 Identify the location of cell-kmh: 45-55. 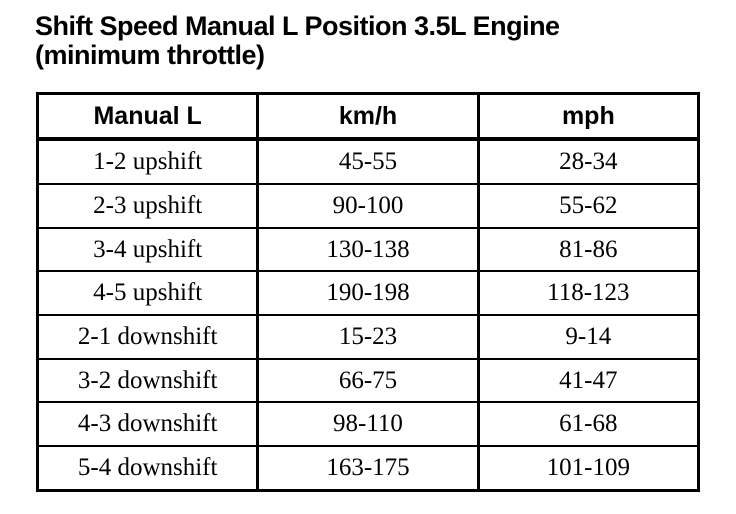
(368, 161).